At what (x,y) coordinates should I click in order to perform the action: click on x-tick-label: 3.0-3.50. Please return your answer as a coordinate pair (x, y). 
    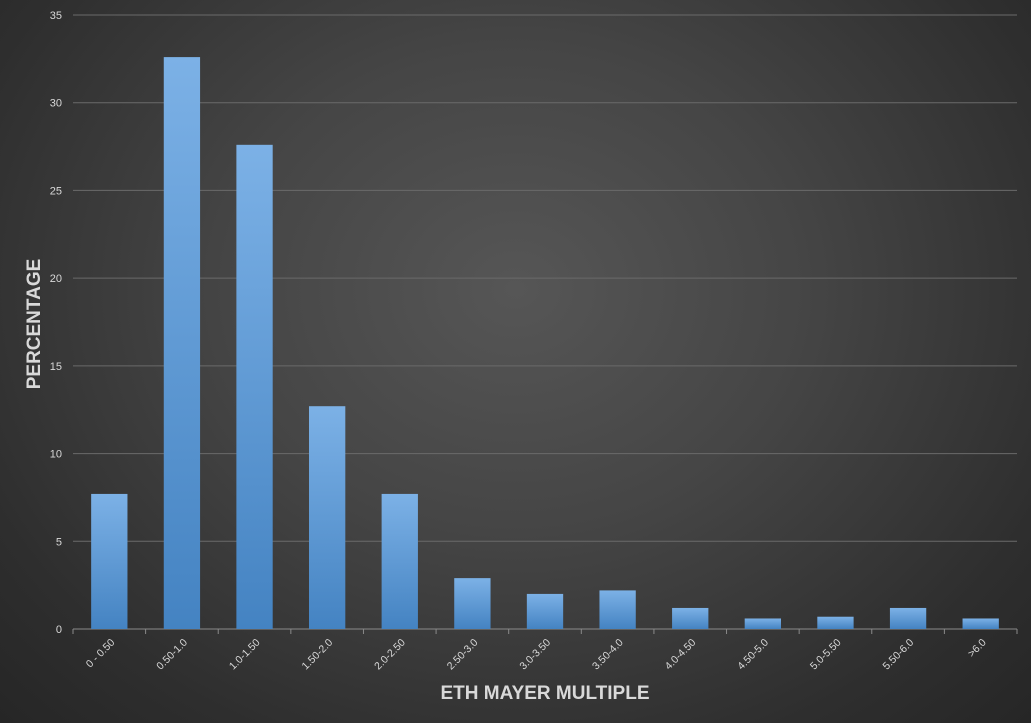
    Looking at the image, I should click on (535, 655).